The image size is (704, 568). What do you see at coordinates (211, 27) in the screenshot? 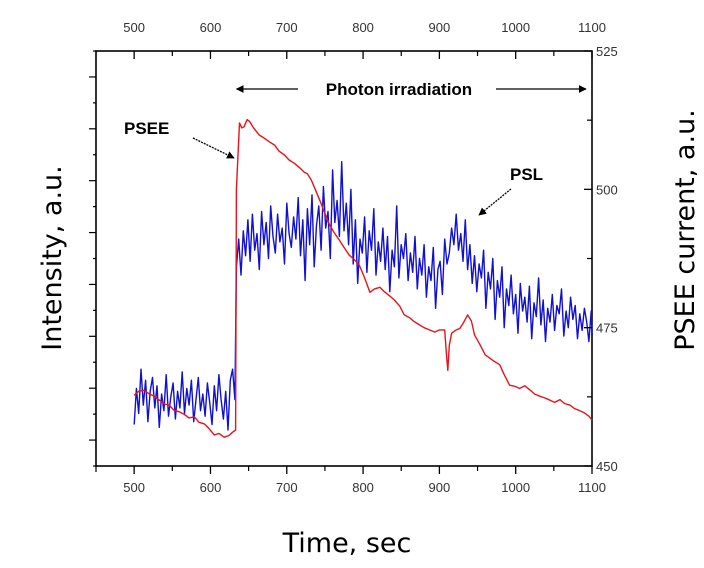
I see `x-tick-label-top: 600` at bounding box center [211, 27].